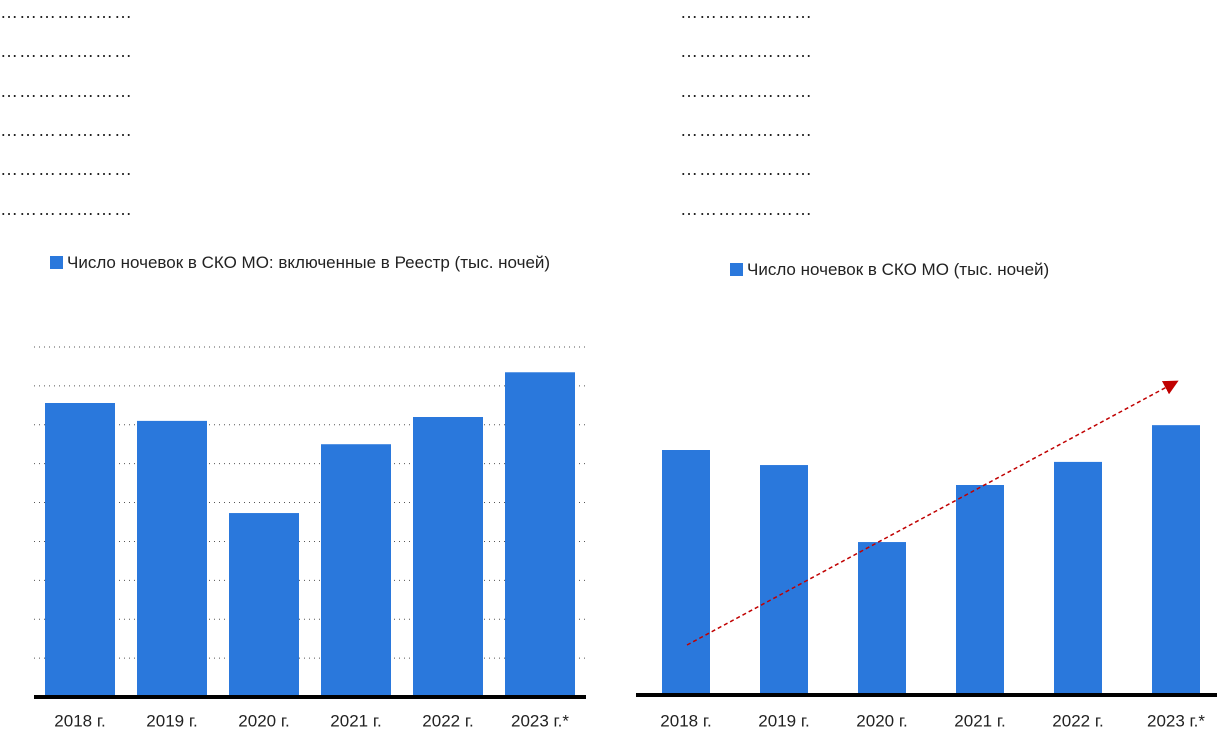 The image size is (1217, 742). Describe the element at coordinates (932, 513) in the screenshot. I see `trend-arrow` at that location.